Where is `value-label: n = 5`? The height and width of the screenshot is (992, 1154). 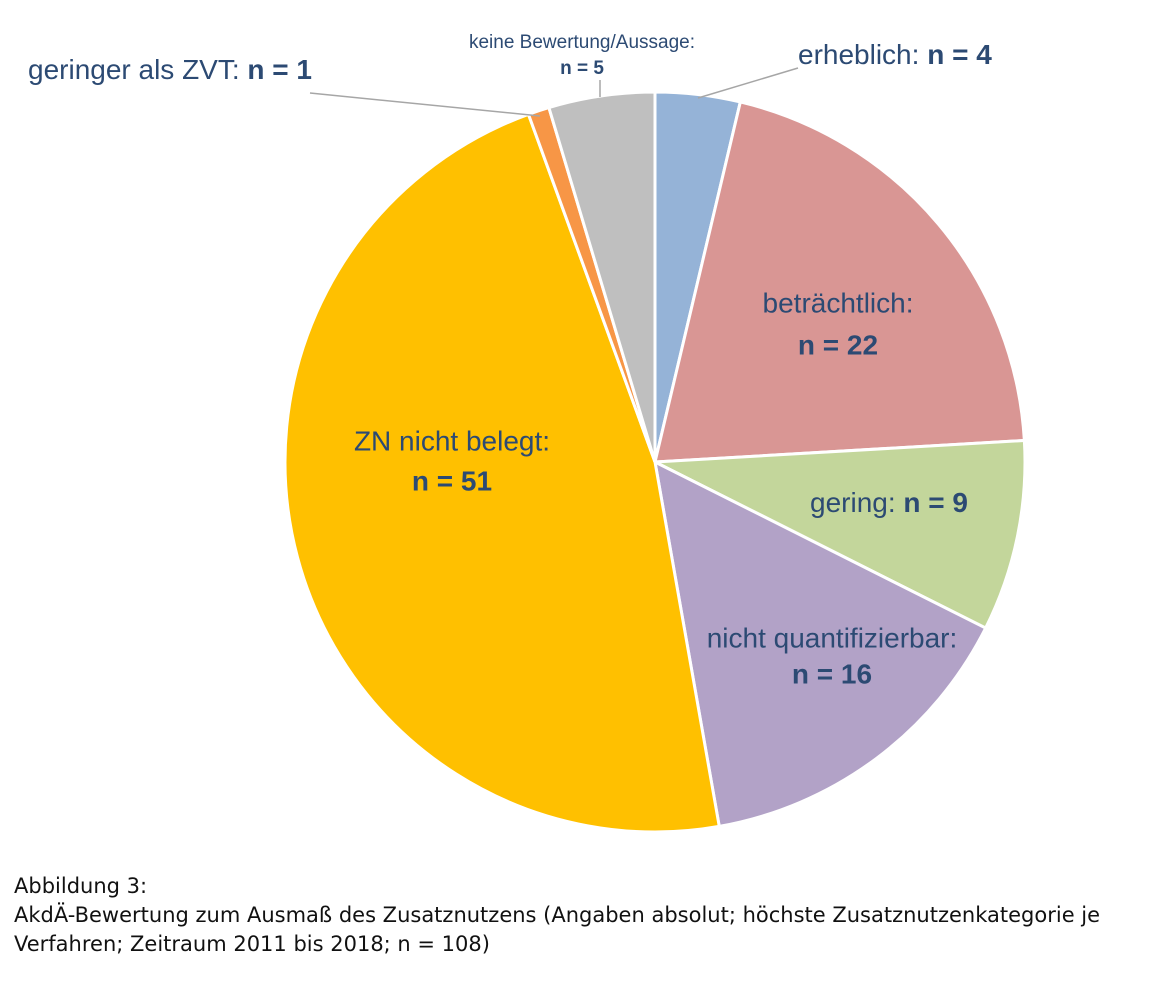 value-label: n = 5 is located at coordinates (582, 68).